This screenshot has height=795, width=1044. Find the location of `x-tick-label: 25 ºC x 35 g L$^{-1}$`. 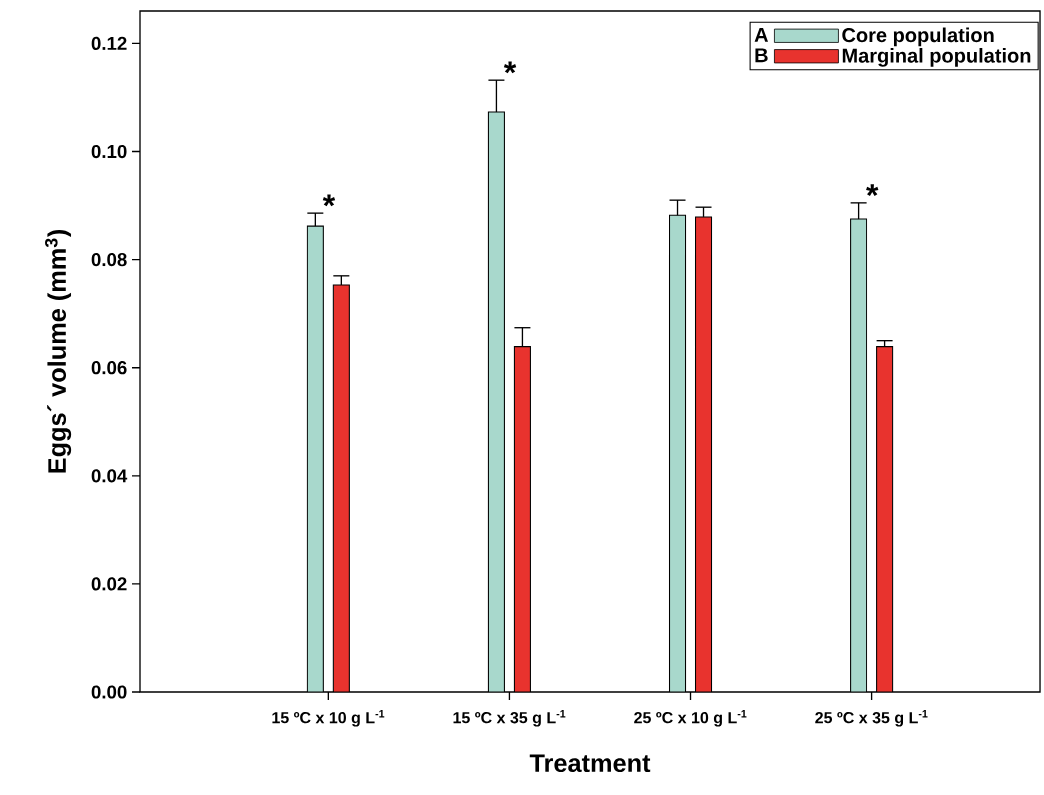

x-tick-label: 25 ºC x 35 g L$^{-1}$ is located at coordinates (871, 718).